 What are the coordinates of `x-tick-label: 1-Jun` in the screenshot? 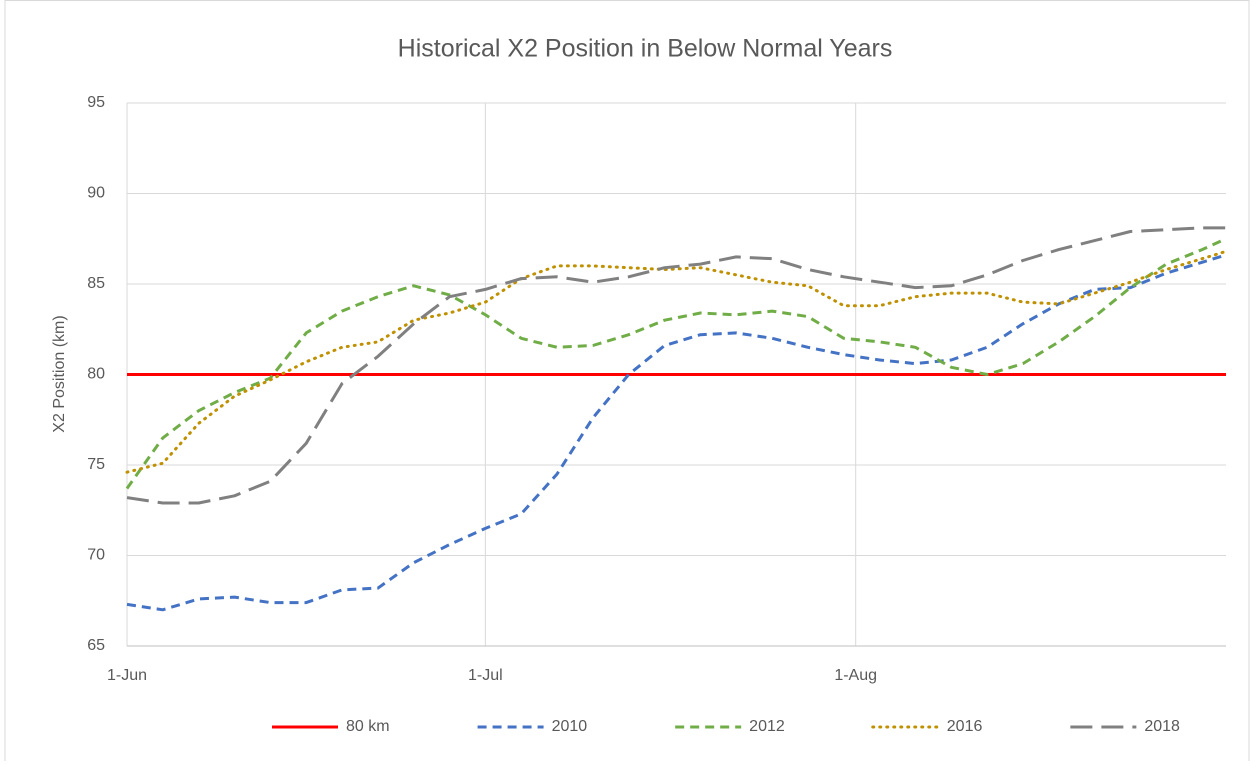 It's located at (127, 675).